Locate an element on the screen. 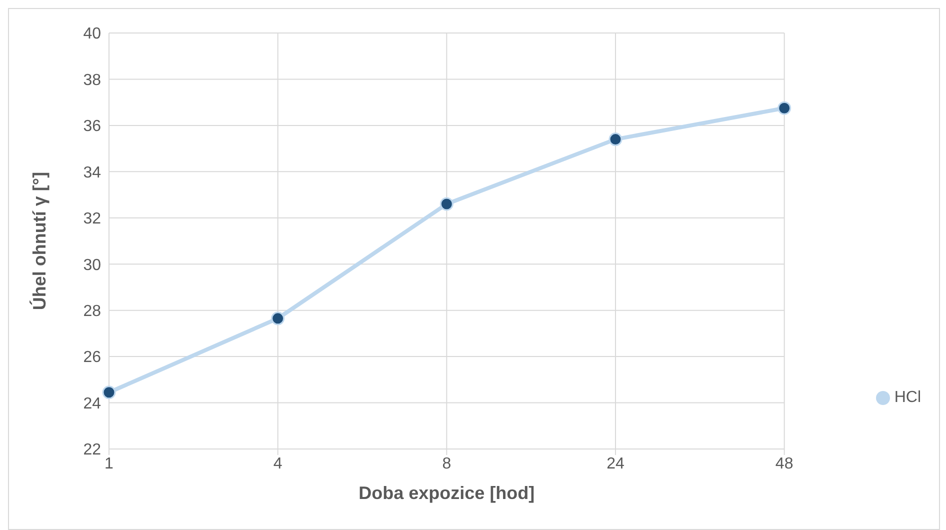 The image size is (946, 530). legend-label: HCl is located at coordinates (907, 397).